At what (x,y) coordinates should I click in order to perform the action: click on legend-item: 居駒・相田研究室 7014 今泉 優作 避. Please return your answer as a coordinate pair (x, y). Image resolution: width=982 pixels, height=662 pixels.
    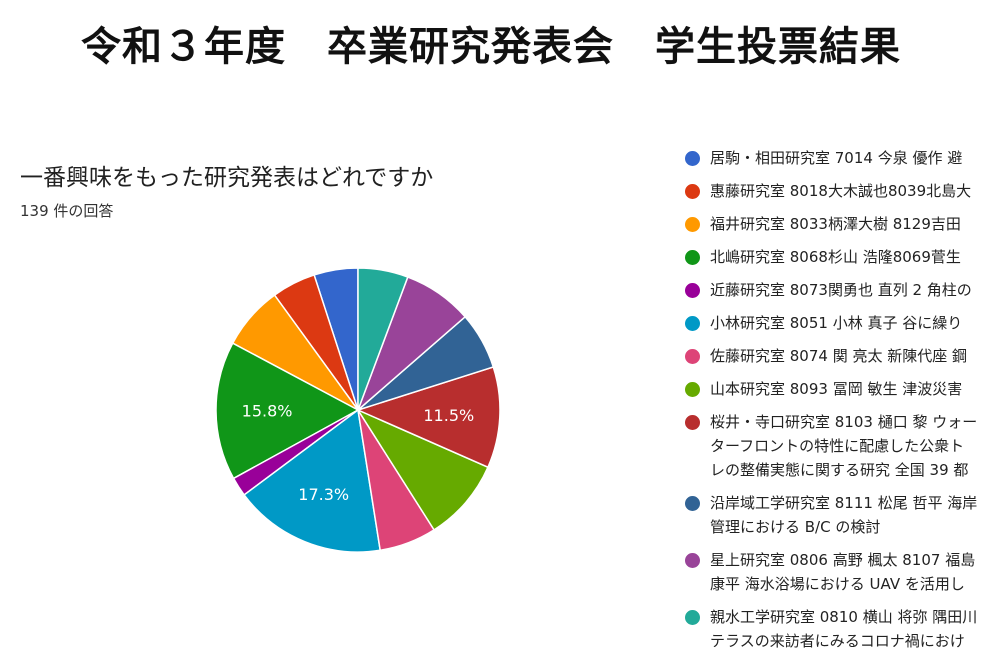
    Looking at the image, I should click on (832, 158).